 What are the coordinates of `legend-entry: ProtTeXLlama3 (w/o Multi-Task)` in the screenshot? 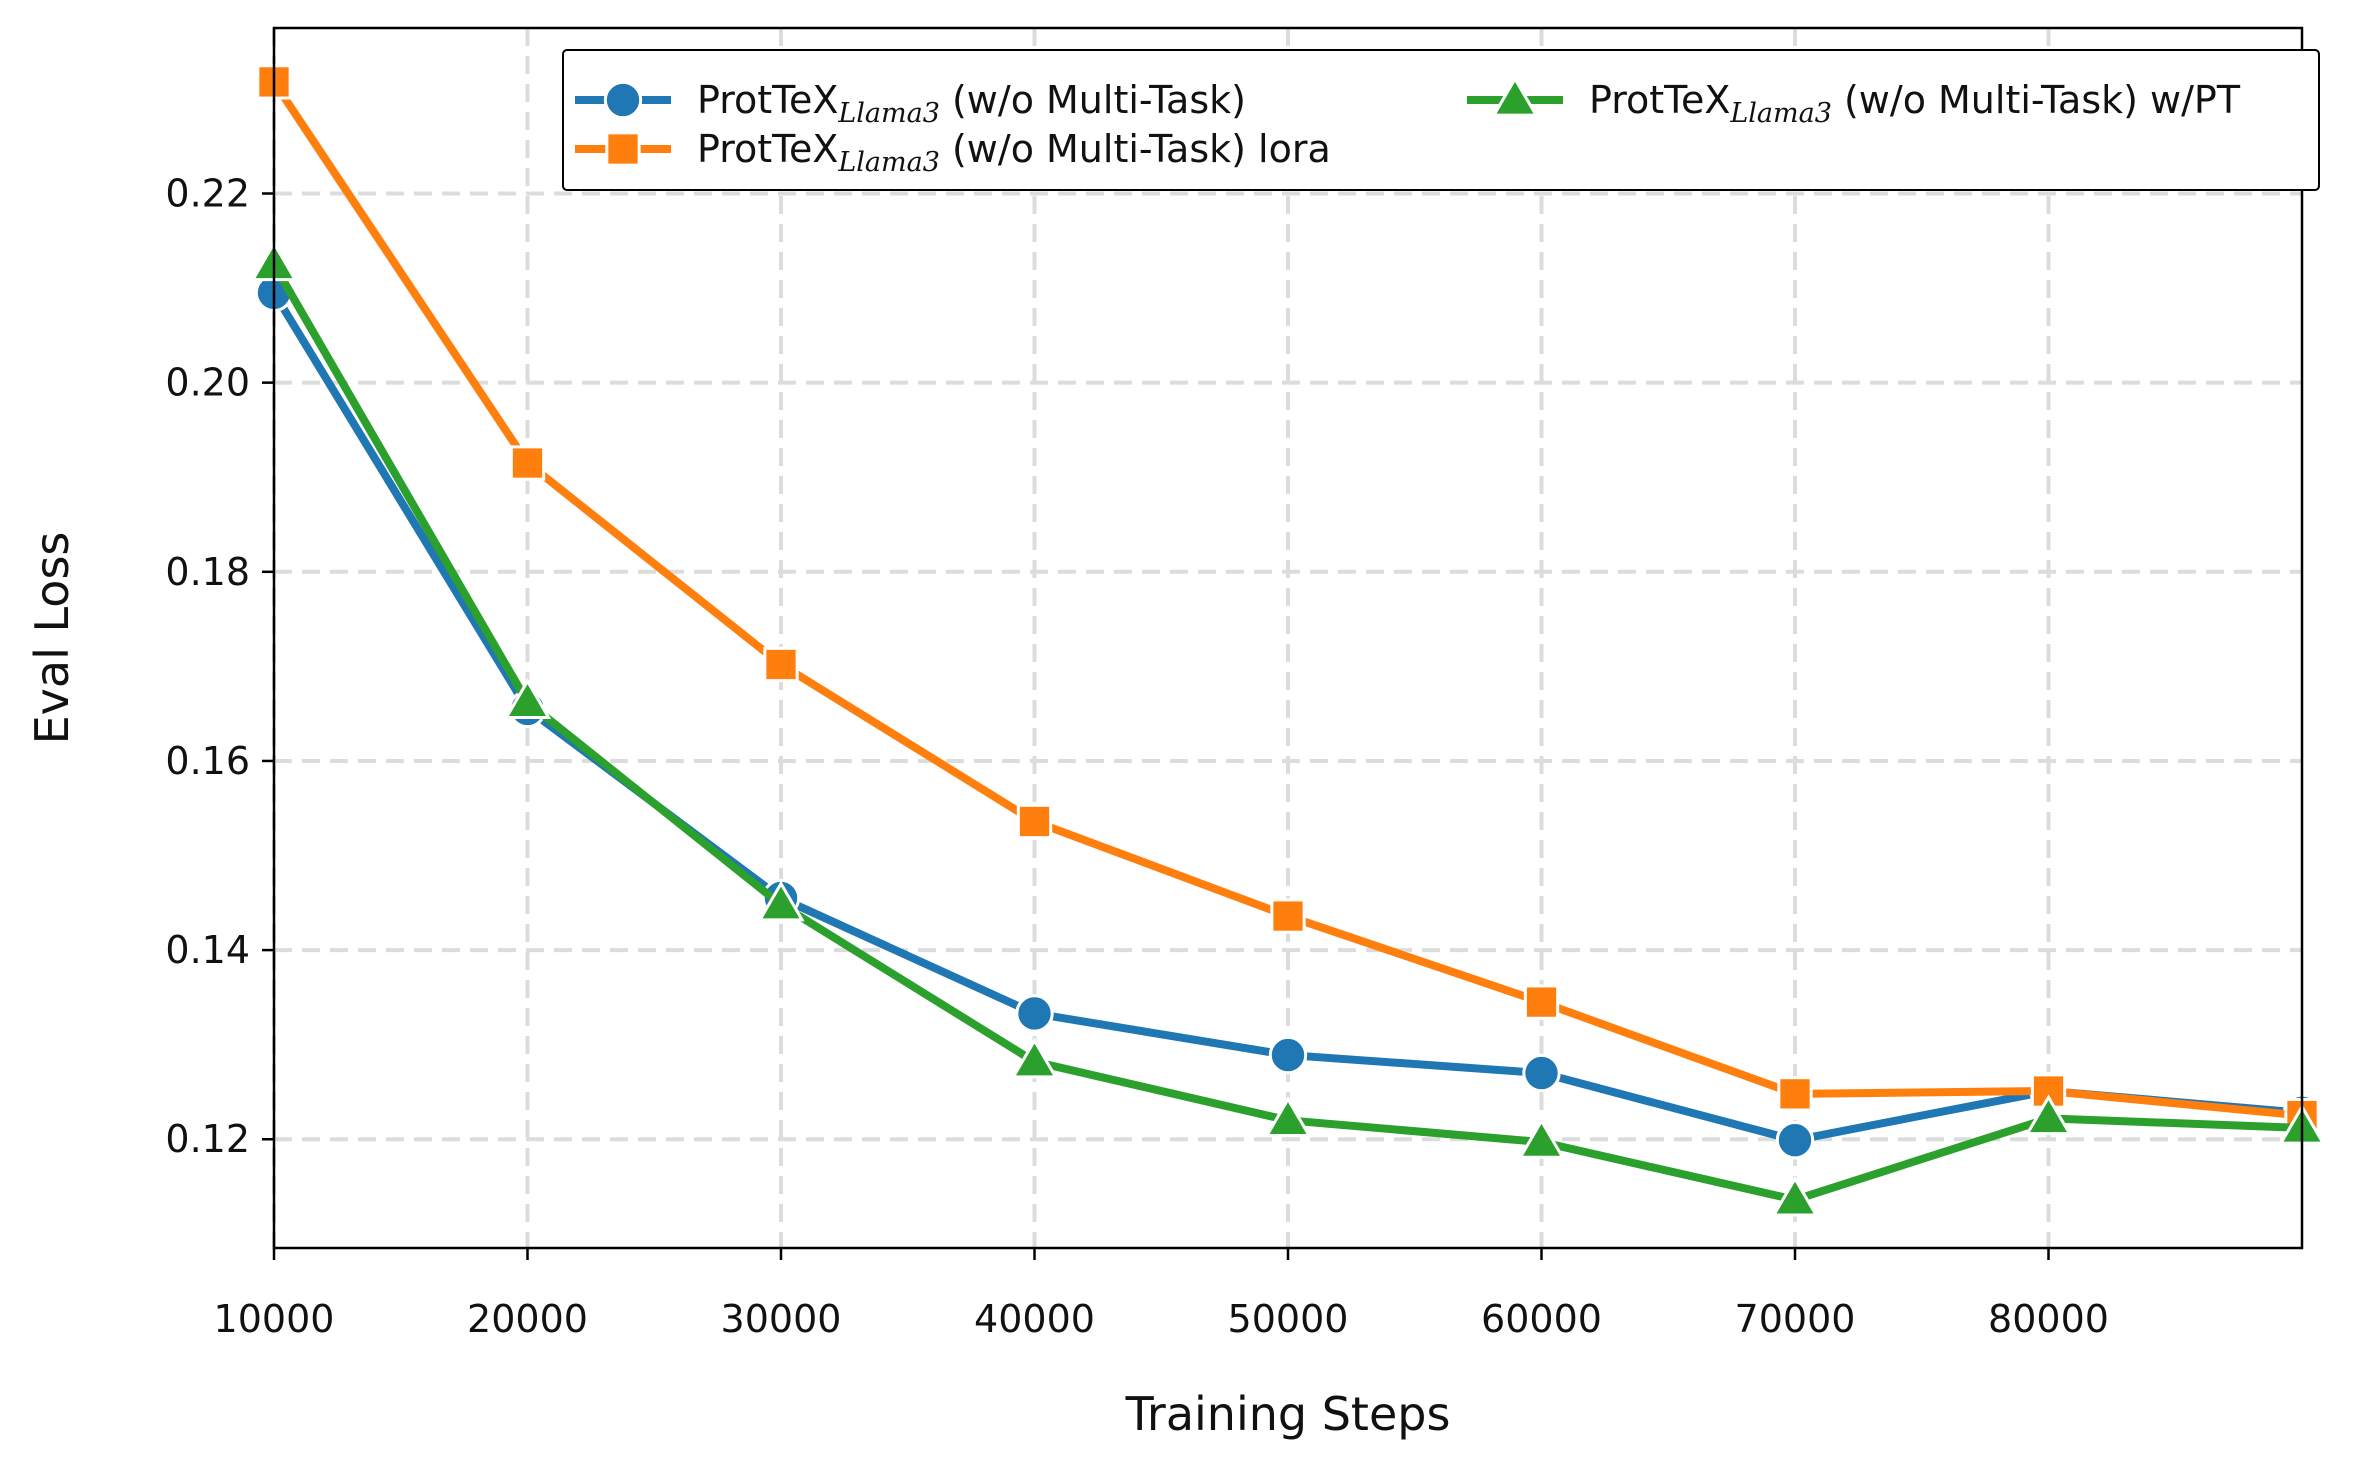 It's located at (910, 103).